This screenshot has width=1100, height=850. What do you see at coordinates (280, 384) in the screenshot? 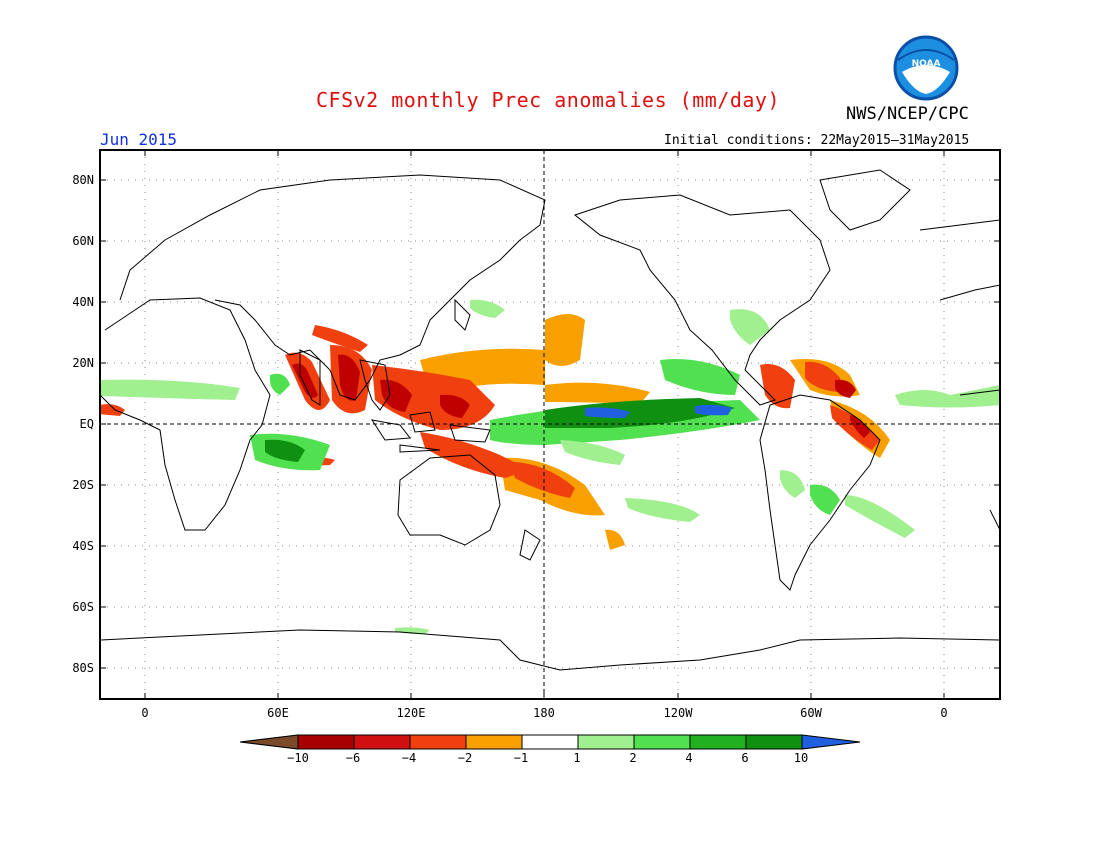
I see `anomaly-wet-mid-arabian` at bounding box center [280, 384].